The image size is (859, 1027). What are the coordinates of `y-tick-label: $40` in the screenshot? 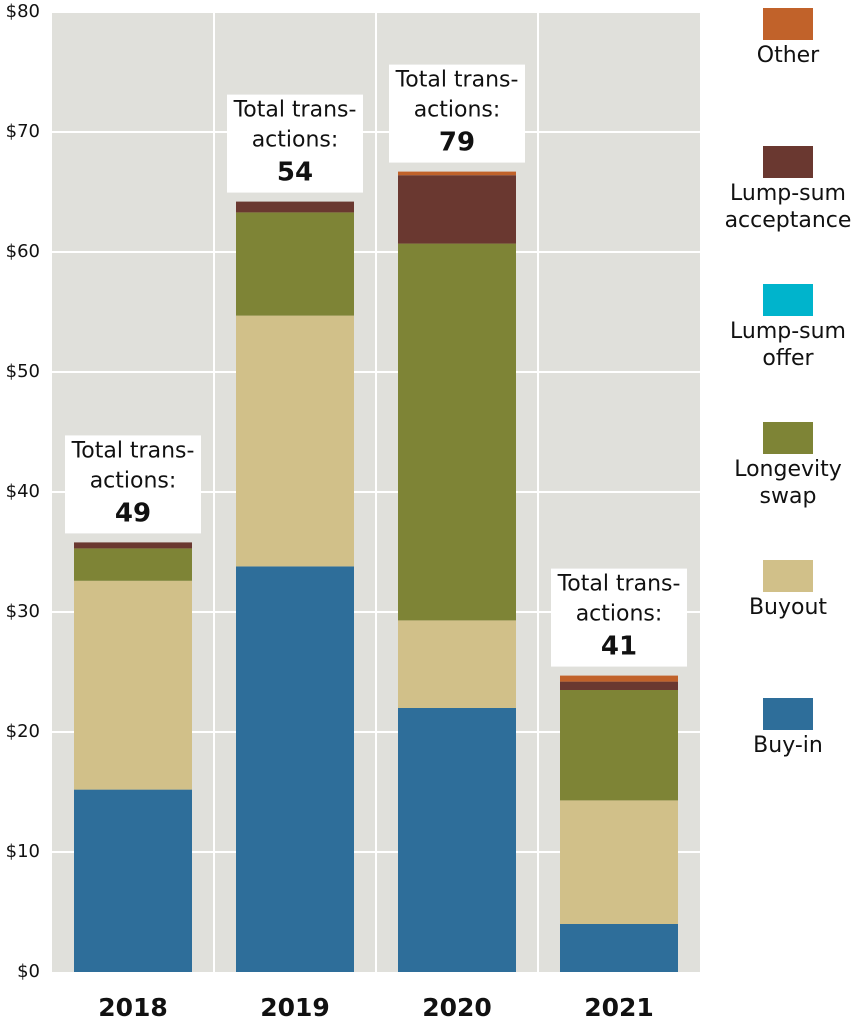 It's located at (23, 491).